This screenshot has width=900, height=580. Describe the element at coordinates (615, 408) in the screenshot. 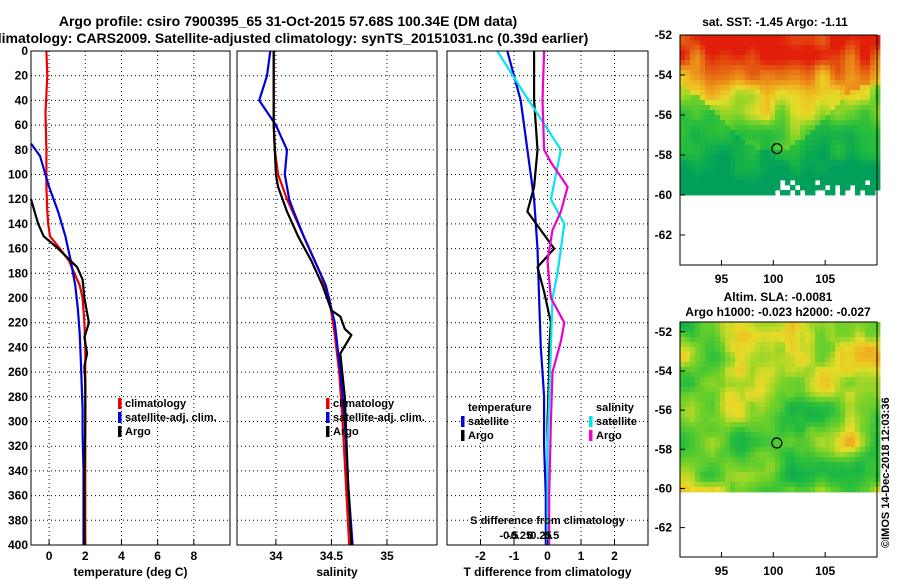

I see `legend-group-title: salinity` at that location.